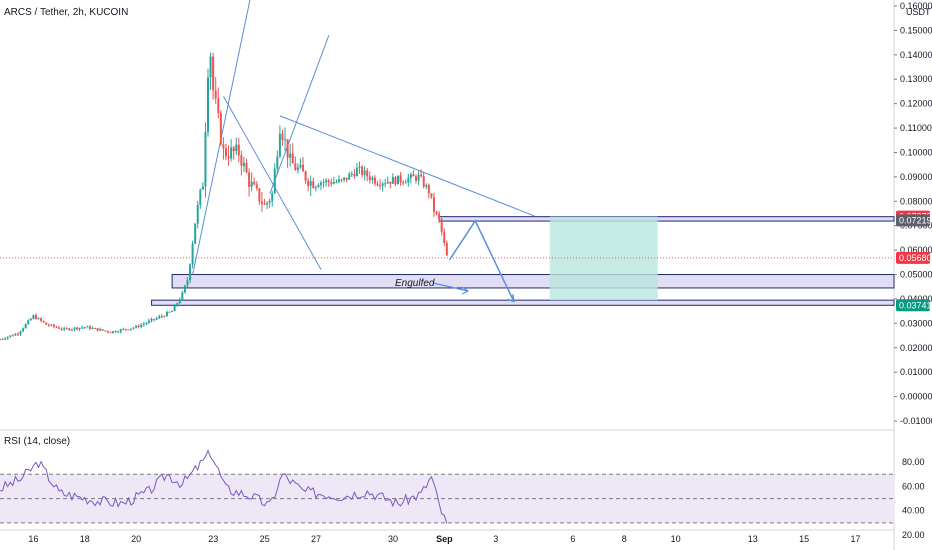 This screenshot has height=550, width=932. Describe the element at coordinates (915, 305) in the screenshot. I see `price-tag-label: 0.03741` at that location.